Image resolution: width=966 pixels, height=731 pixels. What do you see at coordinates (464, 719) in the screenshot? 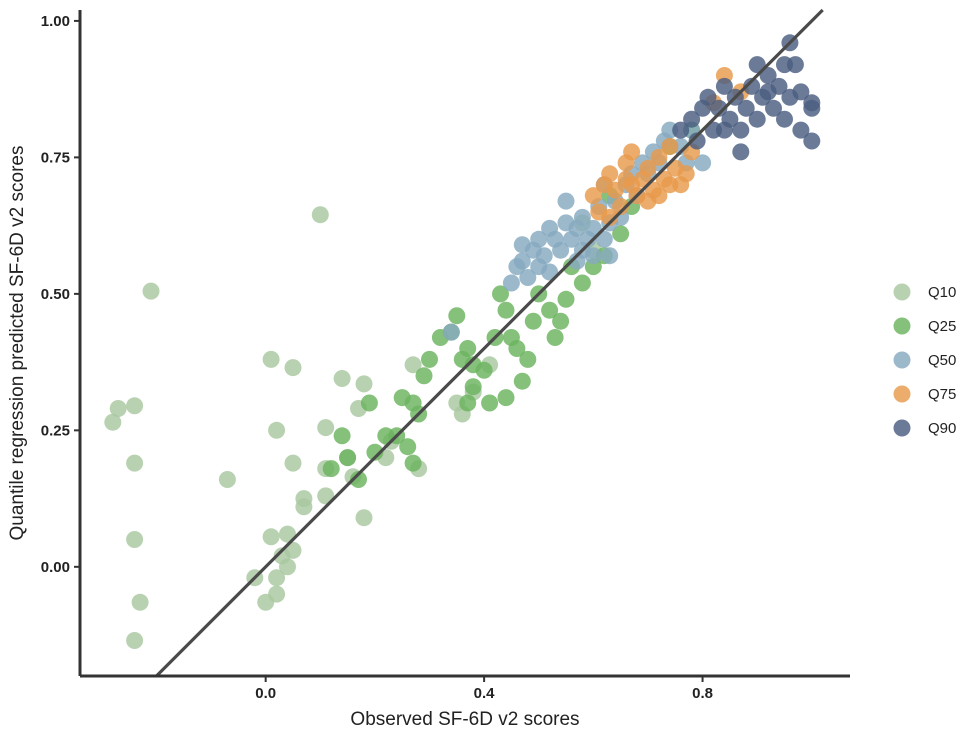
I see `x-axis-title: Observed SF-6D v2 scores` at bounding box center [464, 719].